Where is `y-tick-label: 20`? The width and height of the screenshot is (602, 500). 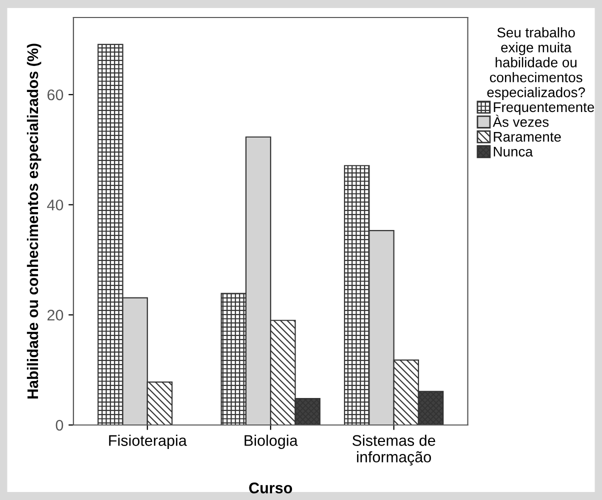
y-tick-label: 20 is located at coordinates (56, 315).